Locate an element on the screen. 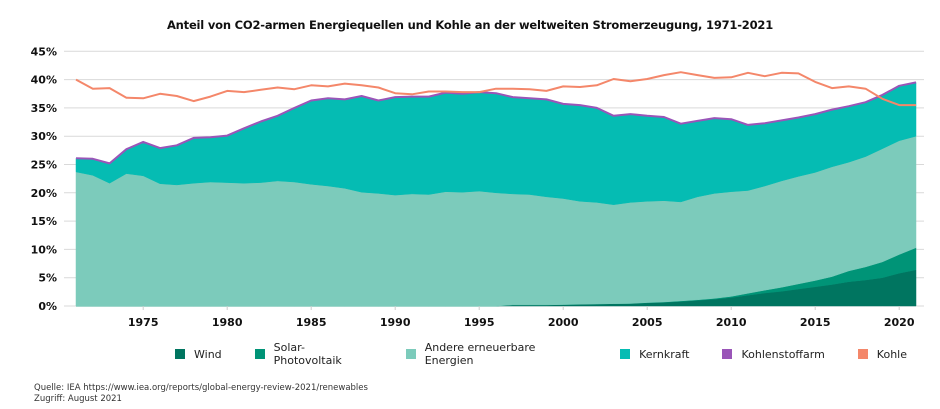 The width and height of the screenshot is (940, 409). y-tick-label: 5% is located at coordinates (47, 278).